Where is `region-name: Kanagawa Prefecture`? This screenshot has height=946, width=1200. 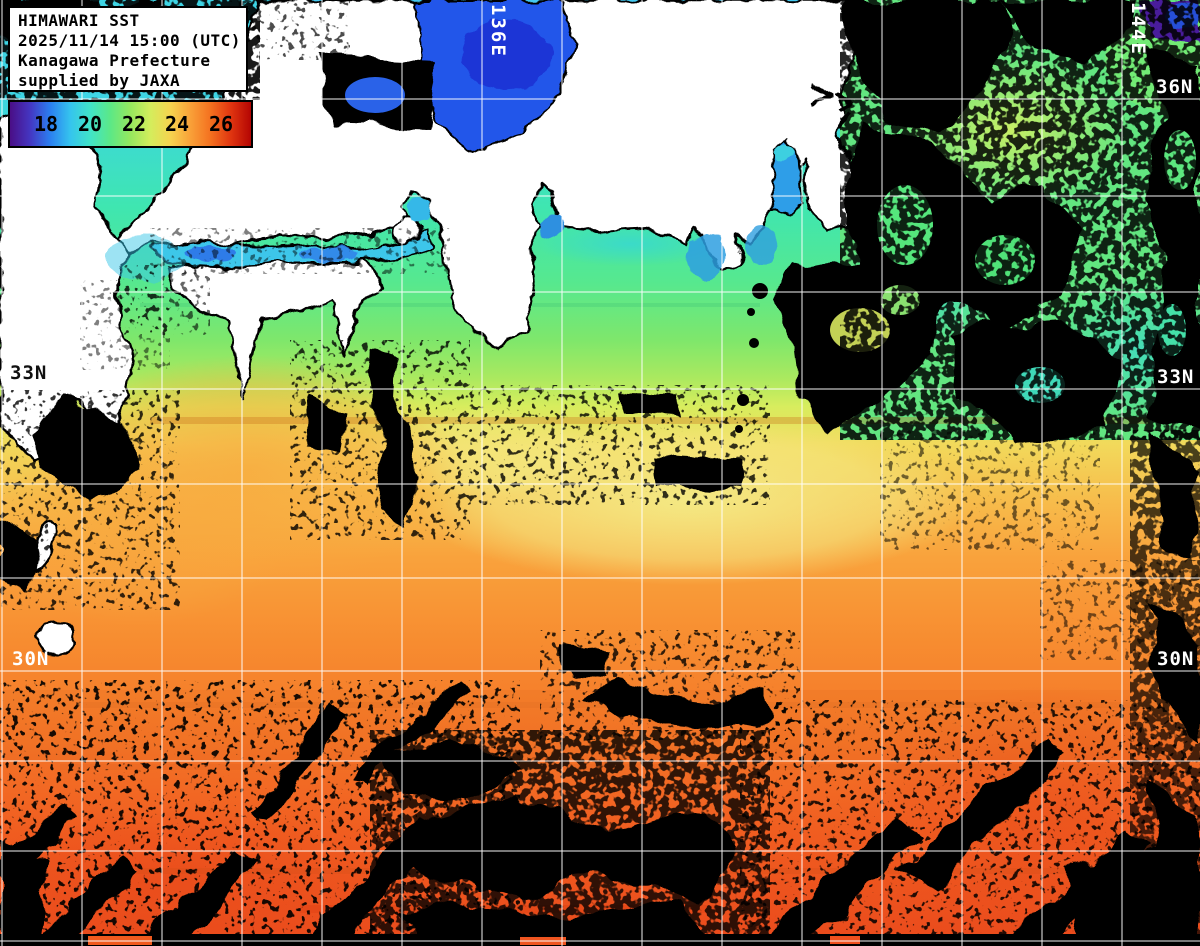
region-name: Kanagawa Prefecture is located at coordinates (114, 60).